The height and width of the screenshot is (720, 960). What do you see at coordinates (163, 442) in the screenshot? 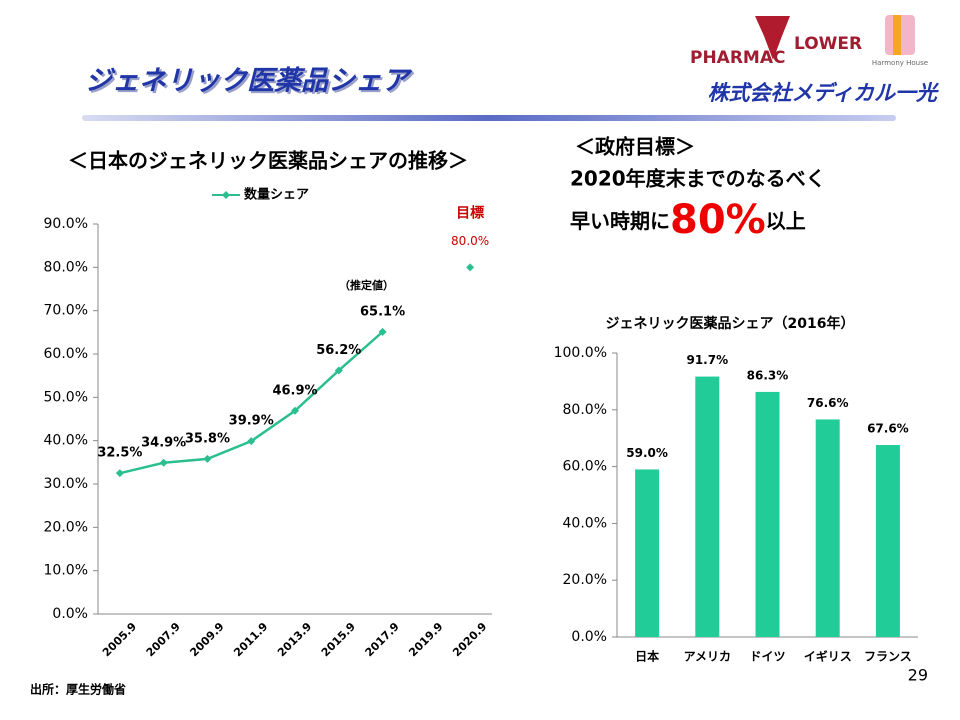
I see `data-label: 34.9%` at bounding box center [163, 442].